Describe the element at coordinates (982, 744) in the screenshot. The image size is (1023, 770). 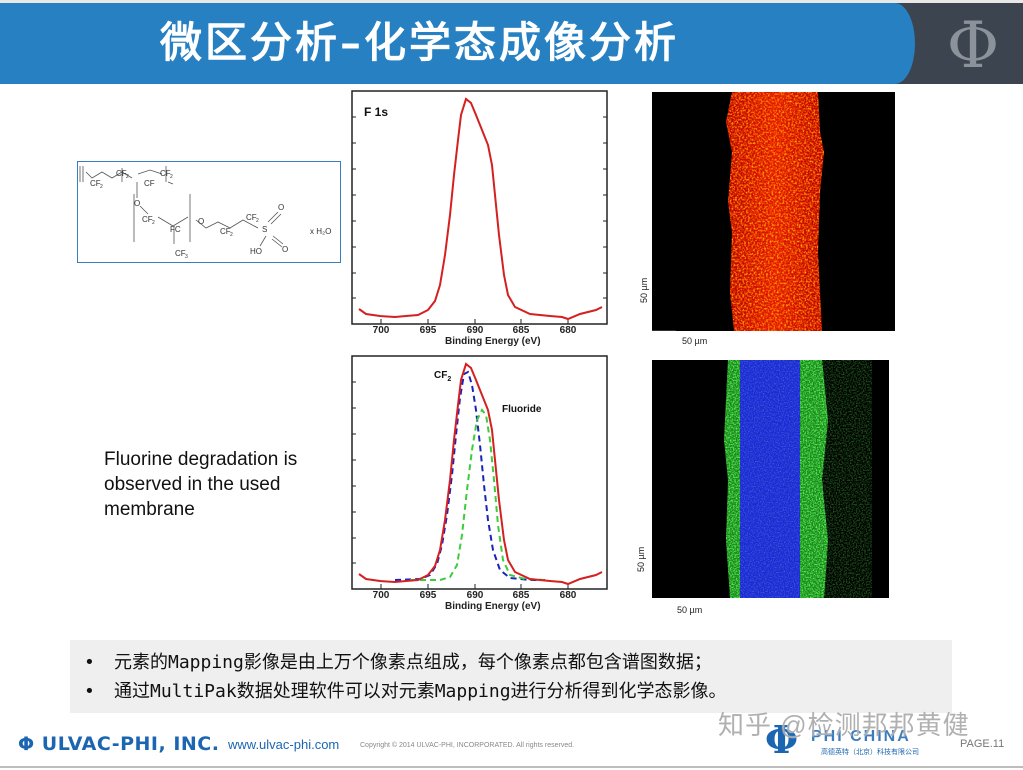
I see `page-number: PAGE.11` at that location.